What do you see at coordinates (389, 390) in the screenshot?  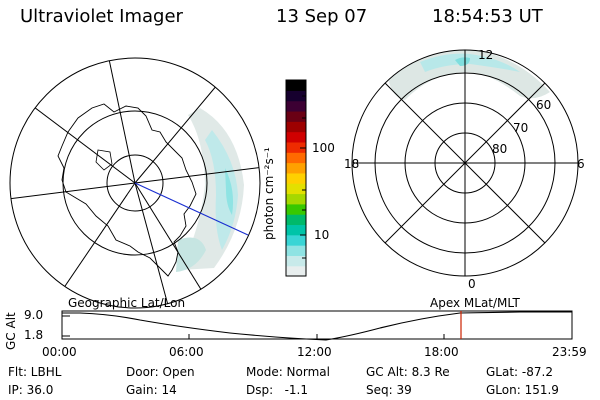 I see `seq-info: Seq: 39` at bounding box center [389, 390].